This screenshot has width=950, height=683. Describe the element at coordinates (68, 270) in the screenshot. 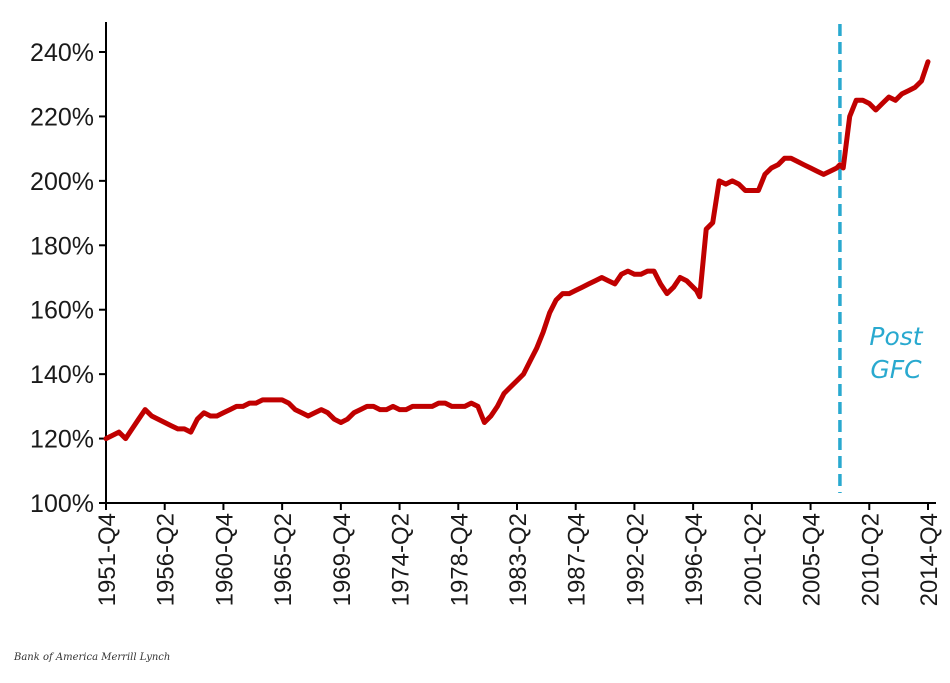

I see `y-axis: 100% 120% 140% 160% 180% 200% 220% 240%` at that location.